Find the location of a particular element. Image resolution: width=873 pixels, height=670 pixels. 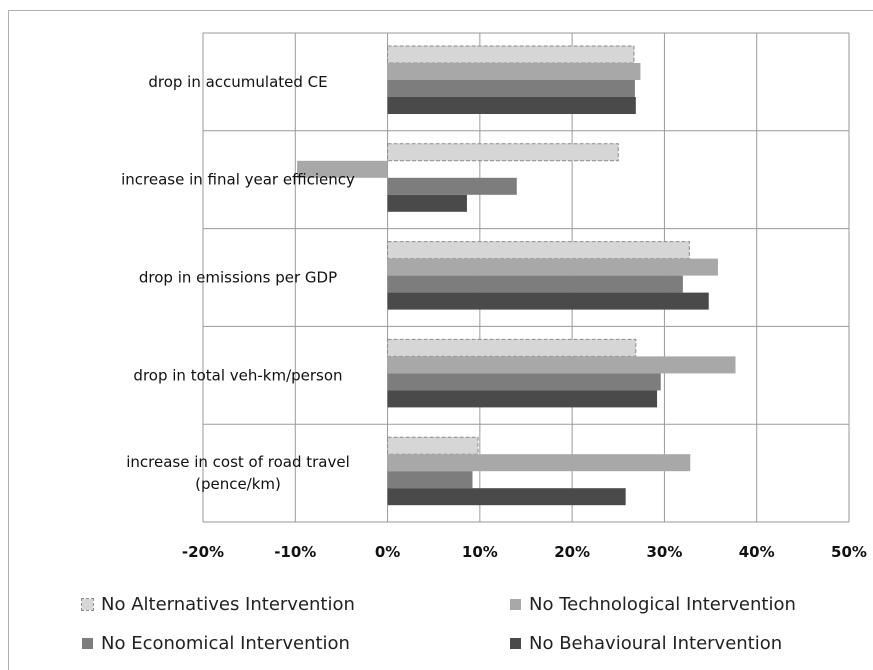

legend-item-1: No Technological Intervention is located at coordinates (653, 604).